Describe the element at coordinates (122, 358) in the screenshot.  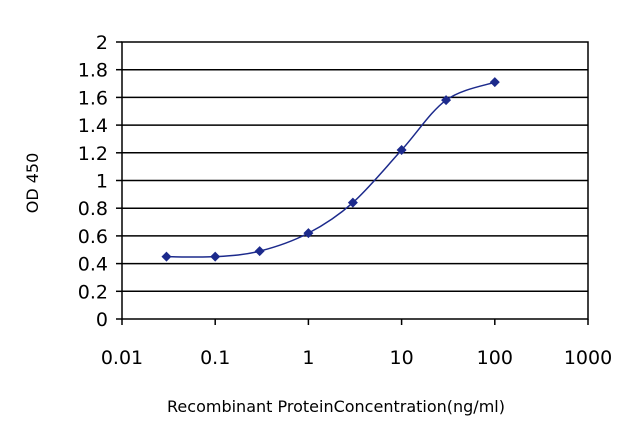
I see `x-tick-label: 0.01` at that location.